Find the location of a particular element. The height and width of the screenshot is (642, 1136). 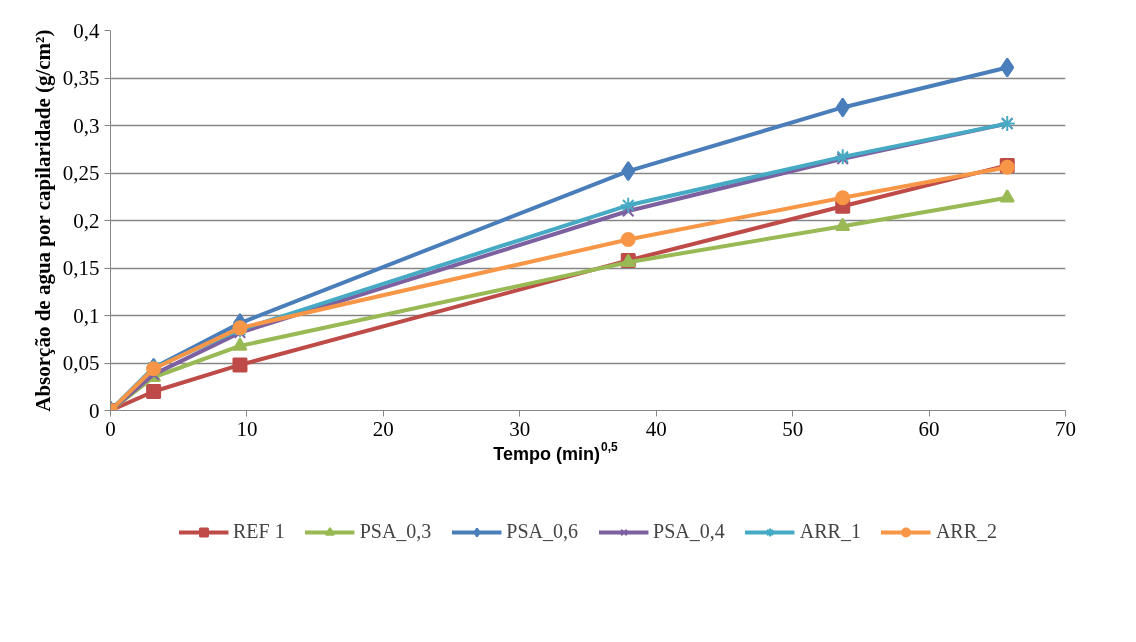

x-tick-label: 50 is located at coordinates (793, 428).